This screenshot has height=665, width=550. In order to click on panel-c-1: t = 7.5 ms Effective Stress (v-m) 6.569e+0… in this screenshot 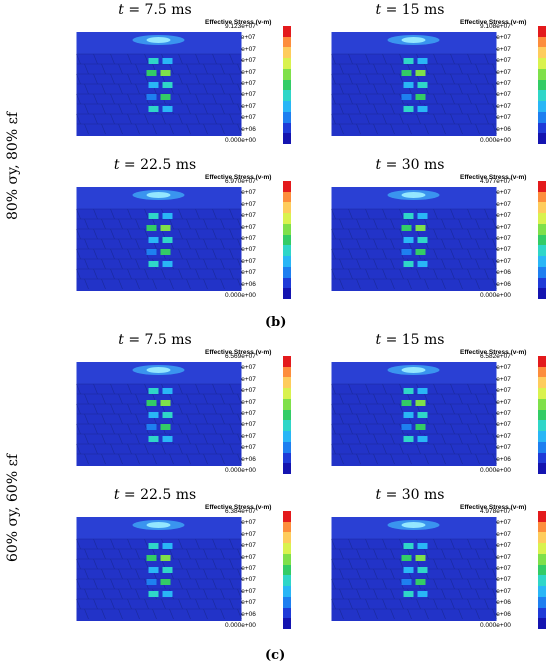, I will do `click(175, 407)`.